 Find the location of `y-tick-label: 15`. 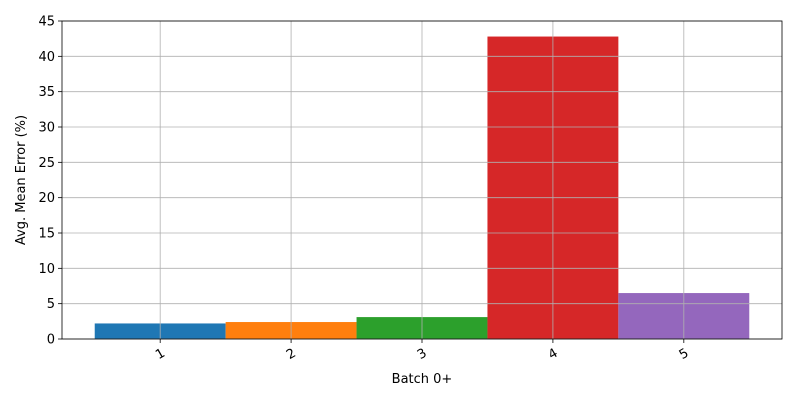

y-tick-label: 15 is located at coordinates (46, 234).